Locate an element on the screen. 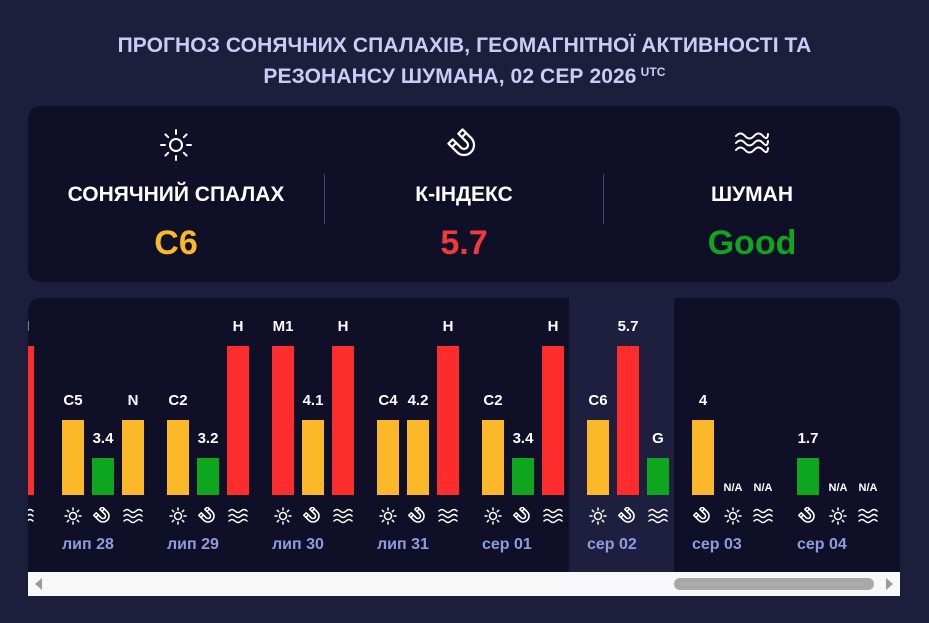  scroll-right-arrow-icon is located at coordinates (889, 584).